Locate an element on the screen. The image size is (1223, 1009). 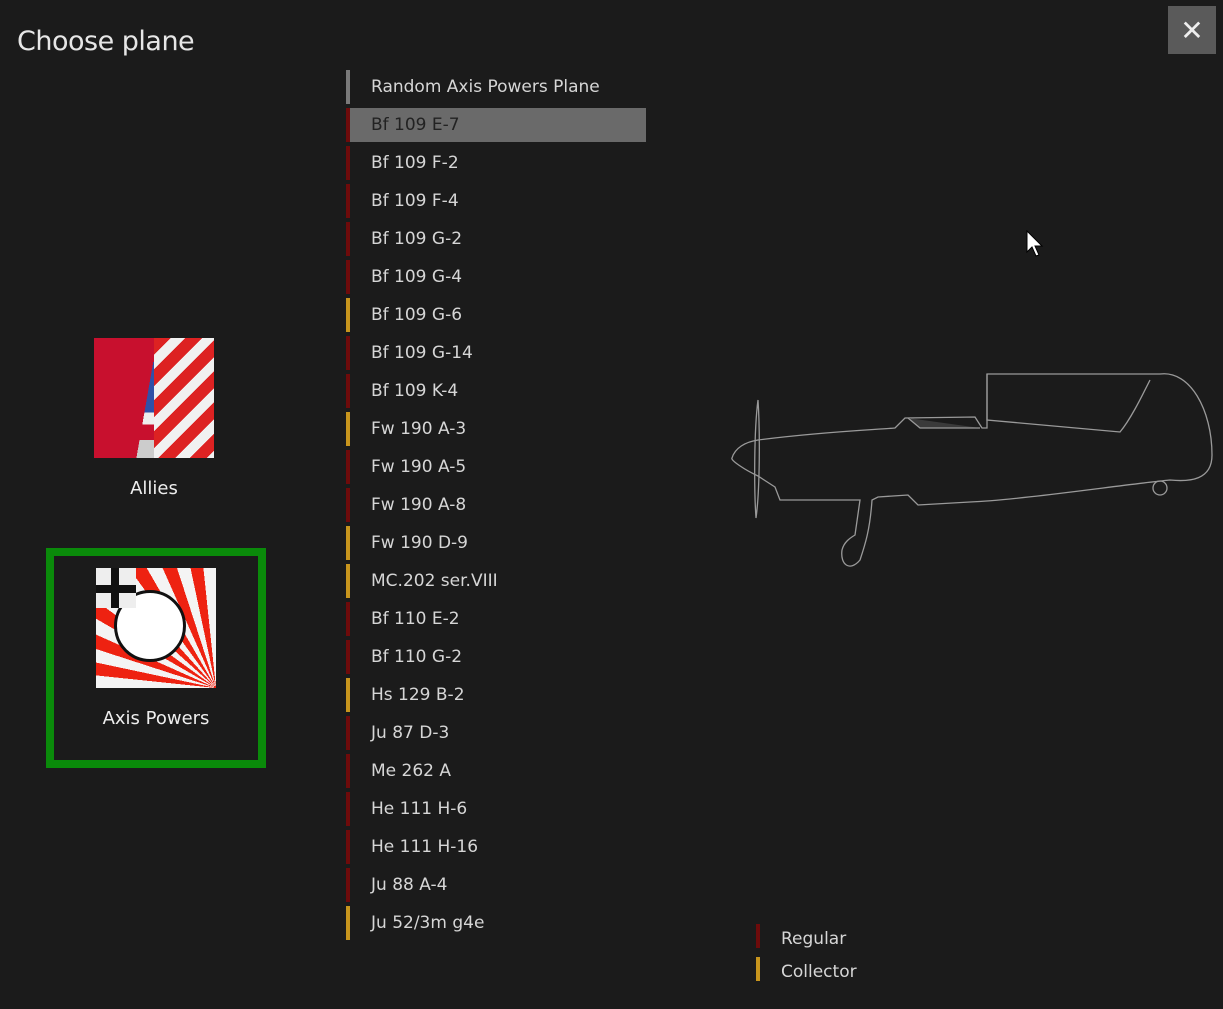
plane-name: Fw 190 A-3 is located at coordinates (419, 429).